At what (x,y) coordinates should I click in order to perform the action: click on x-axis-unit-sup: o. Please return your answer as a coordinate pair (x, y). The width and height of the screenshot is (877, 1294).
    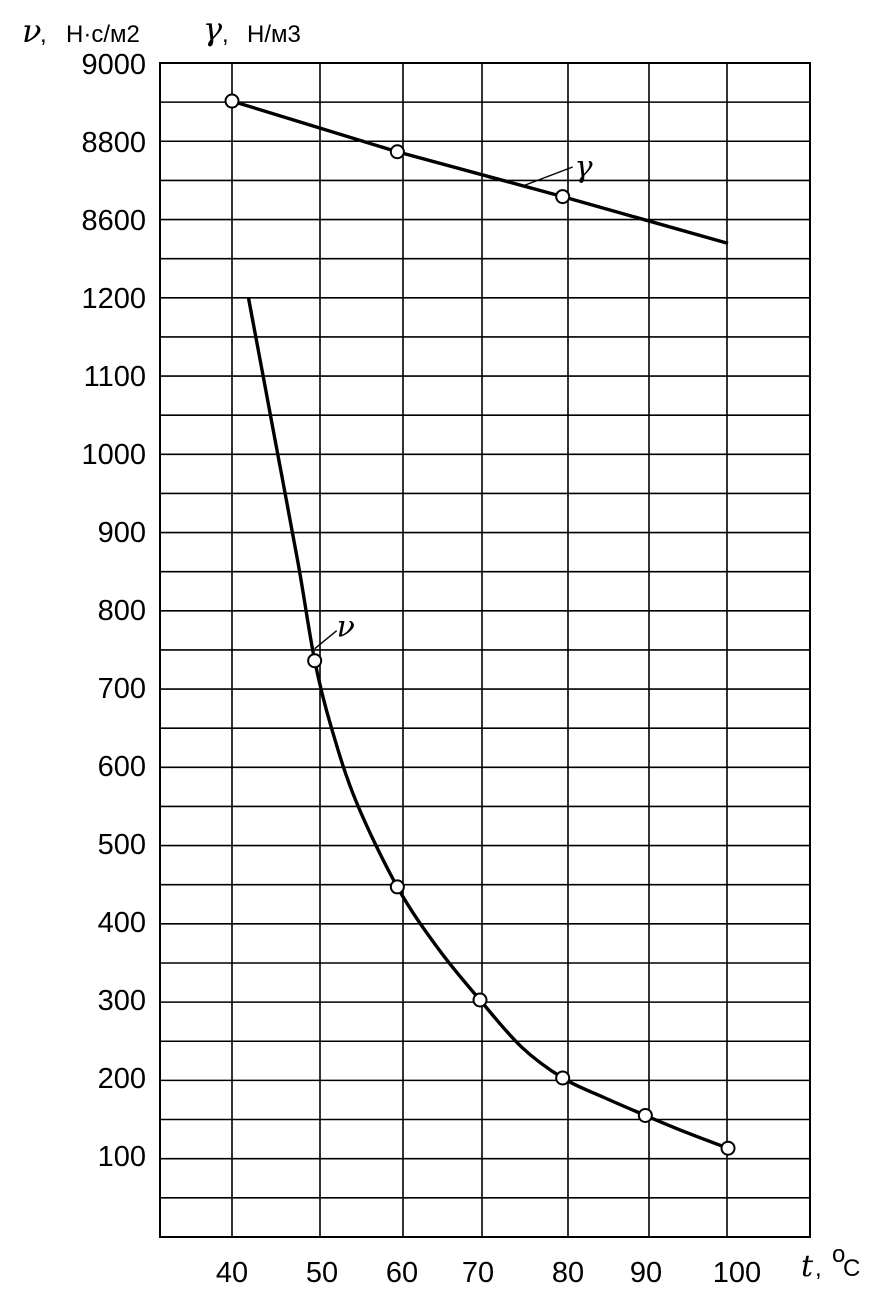
    Looking at the image, I should click on (838, 1254).